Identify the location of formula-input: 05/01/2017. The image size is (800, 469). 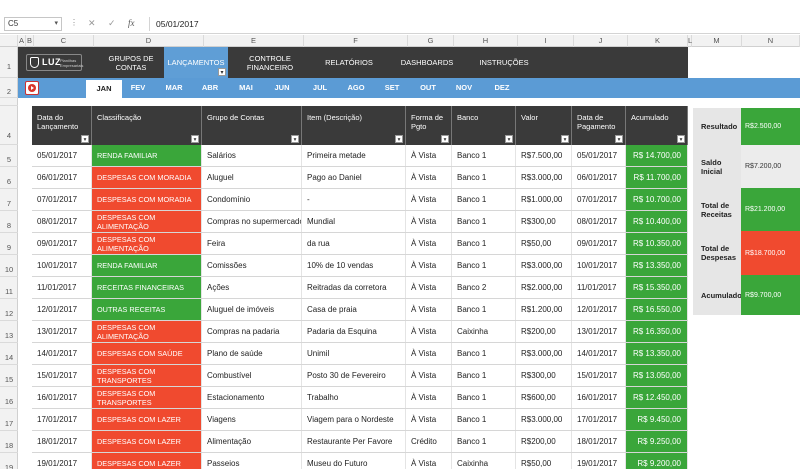
(473, 24).